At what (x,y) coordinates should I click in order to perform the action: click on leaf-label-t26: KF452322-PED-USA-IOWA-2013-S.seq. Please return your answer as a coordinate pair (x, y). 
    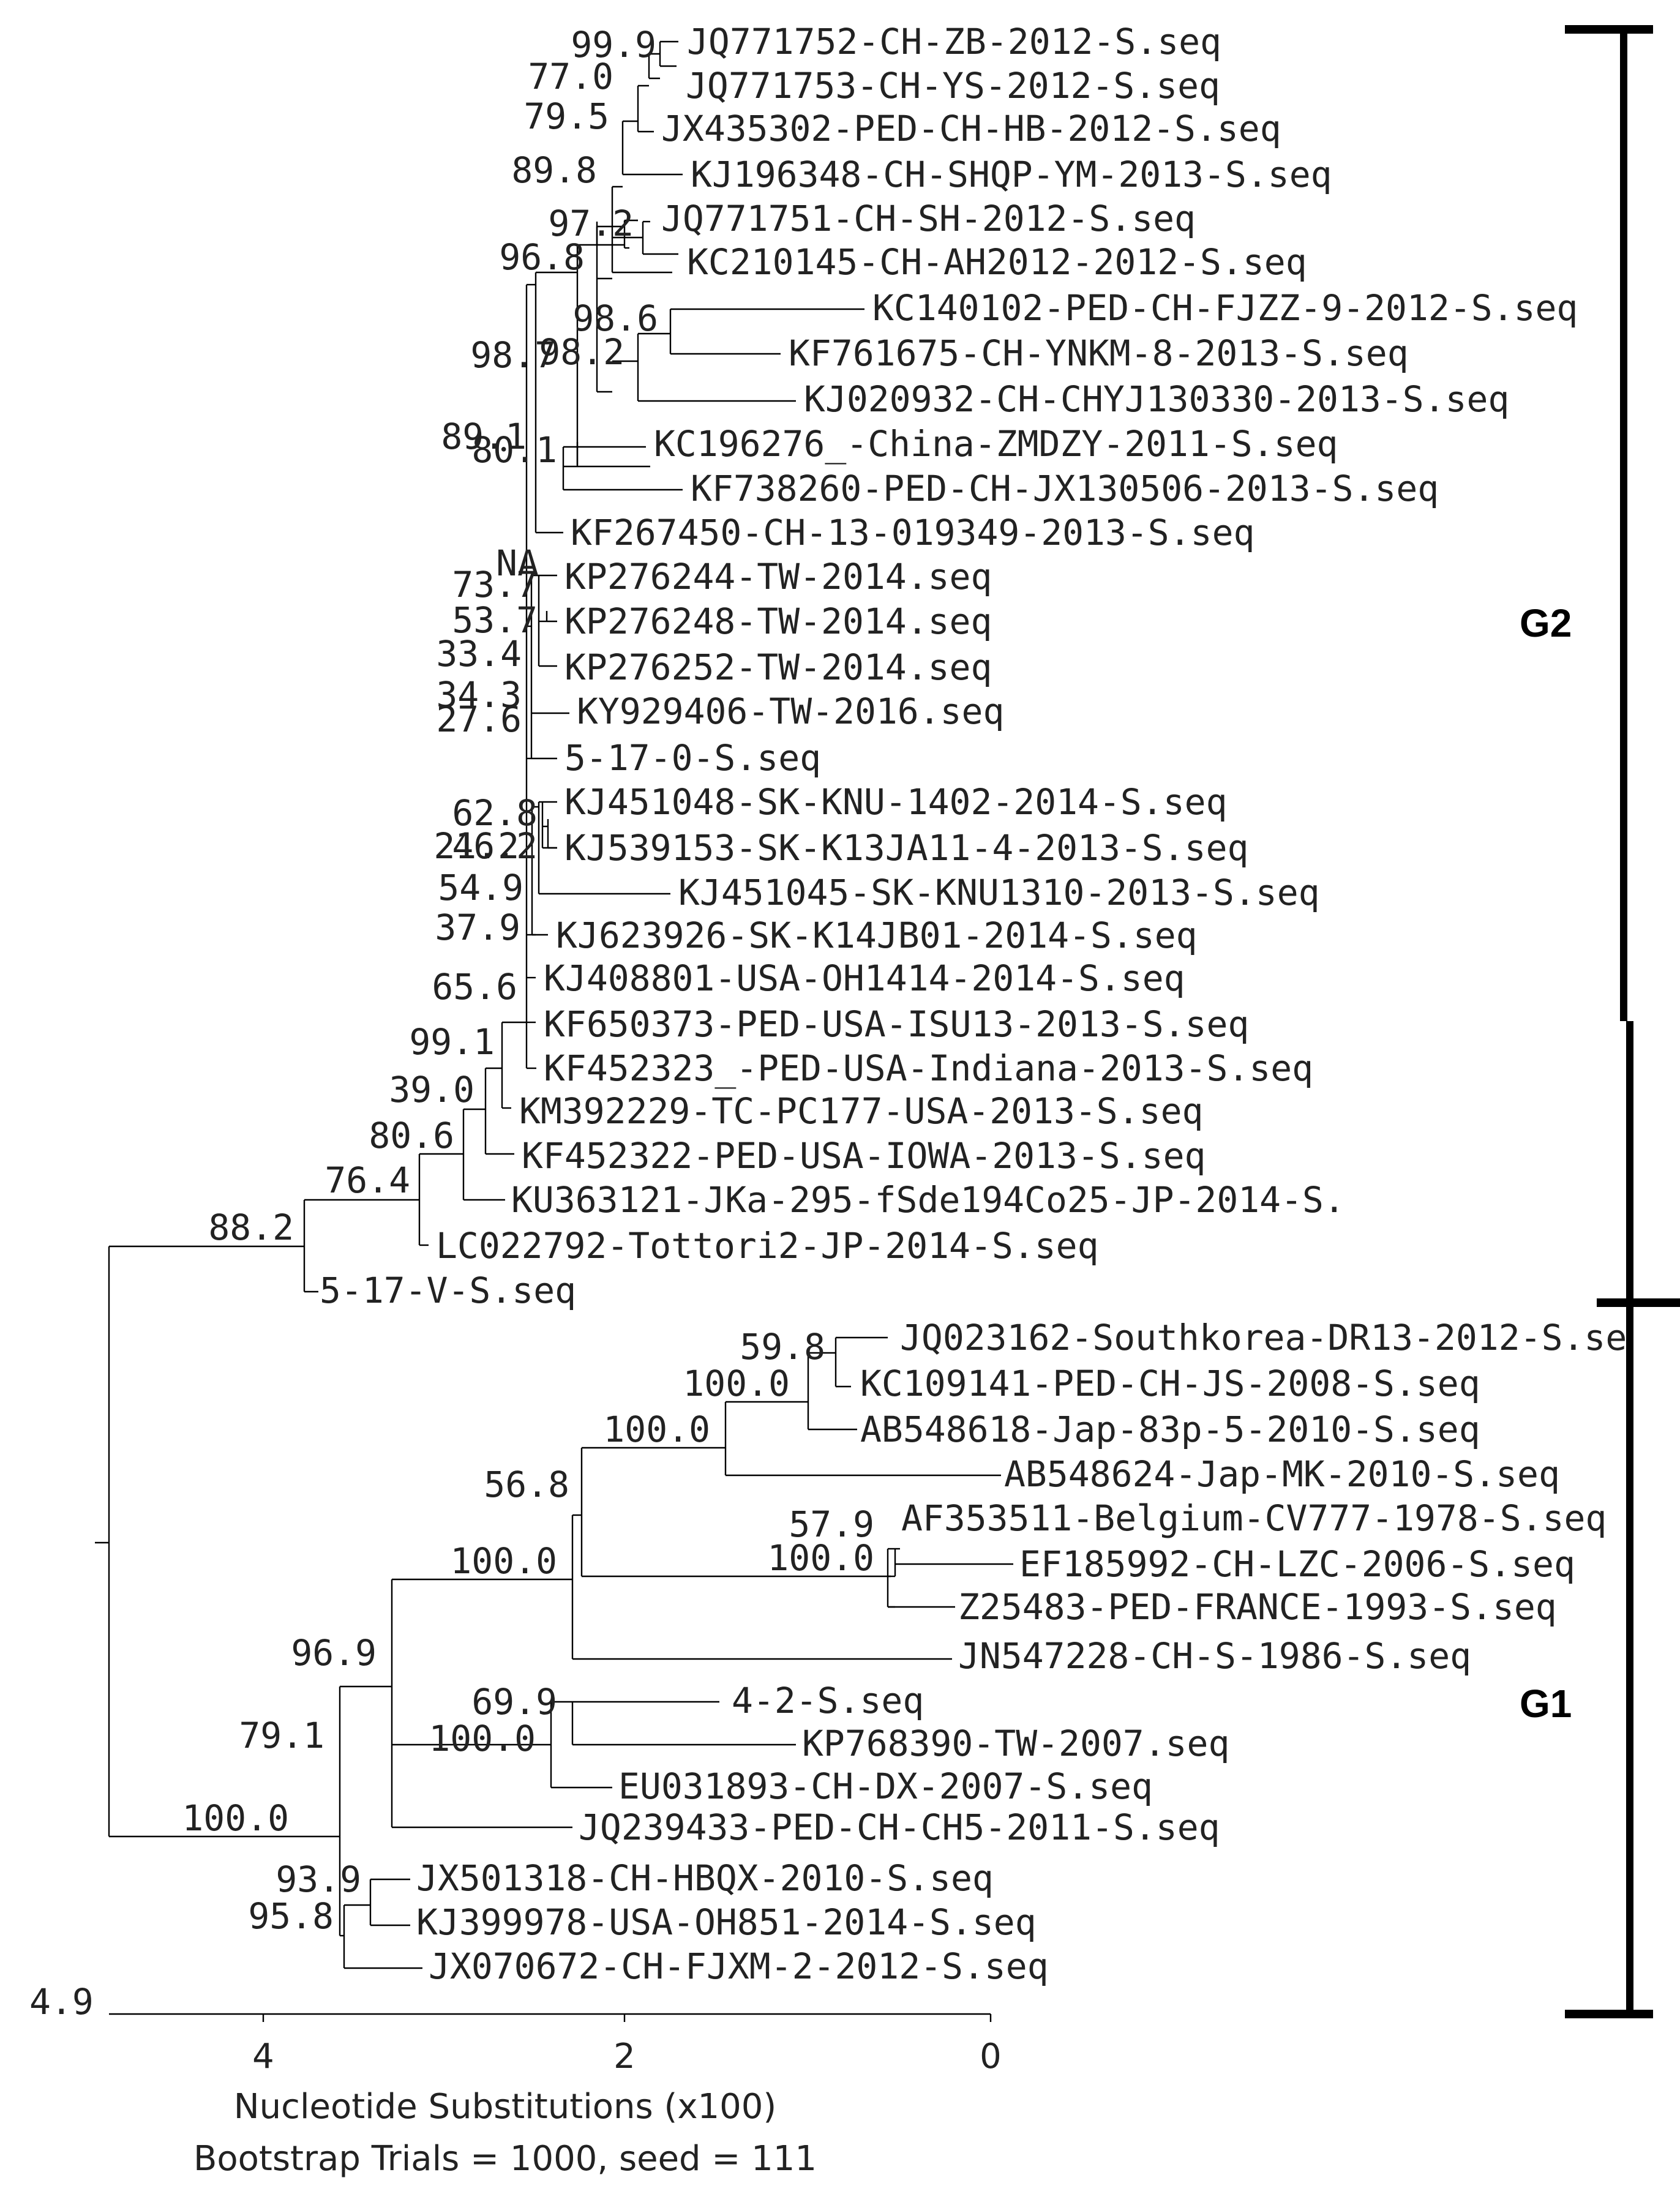
    Looking at the image, I should click on (864, 1156).